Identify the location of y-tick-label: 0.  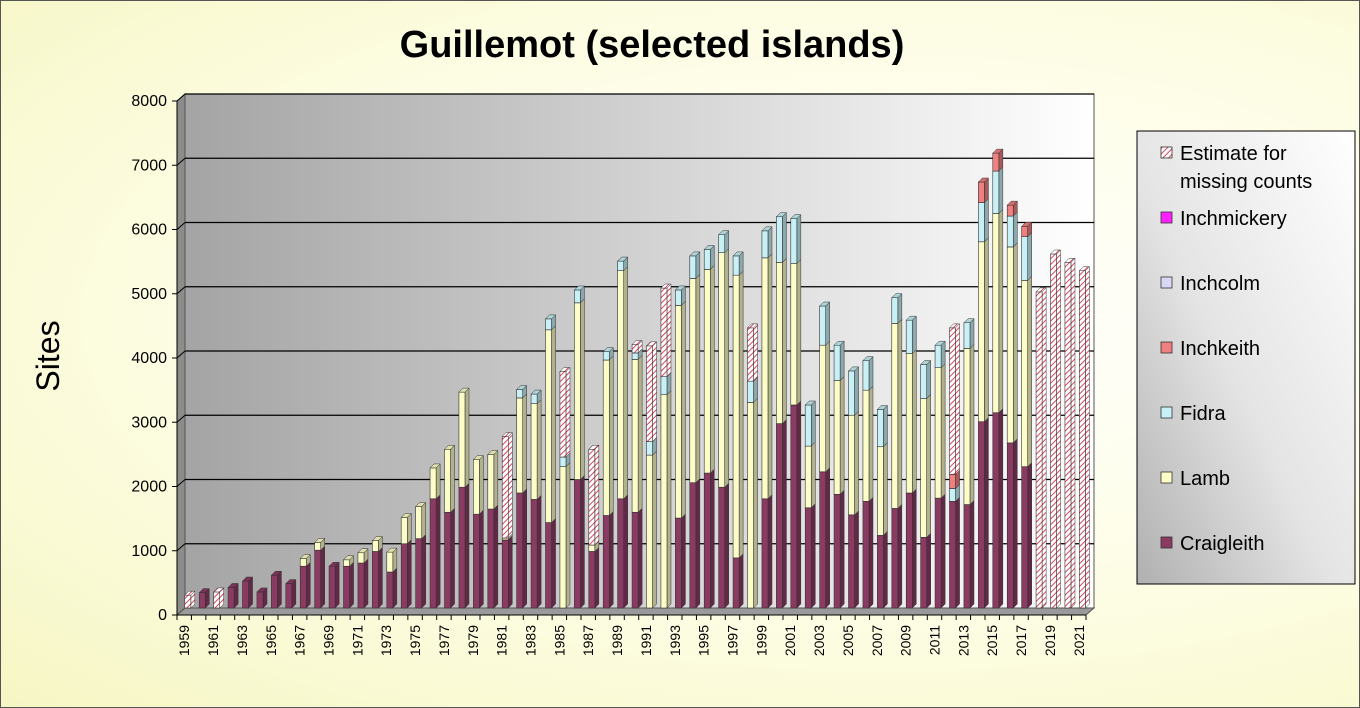
(162, 615).